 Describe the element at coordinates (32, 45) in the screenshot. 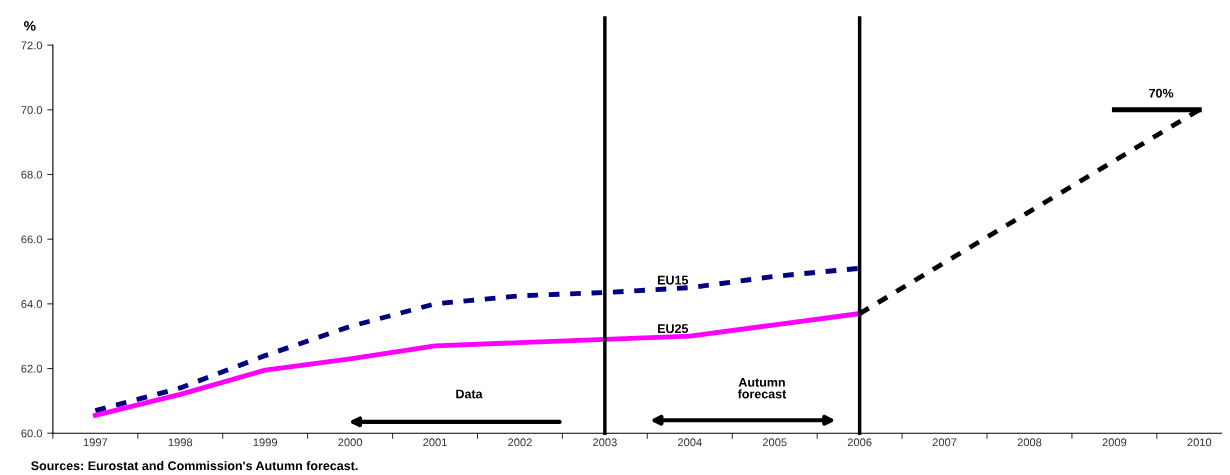

I see `y-tick-label: 72.0` at that location.